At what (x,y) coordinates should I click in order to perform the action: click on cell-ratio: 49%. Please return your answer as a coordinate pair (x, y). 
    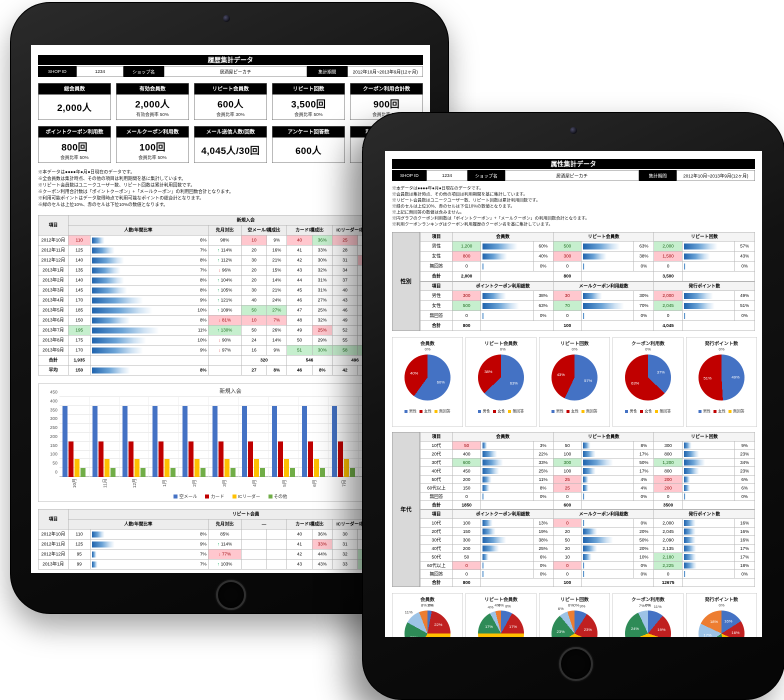
    Looking at the image, I should click on (745, 295).